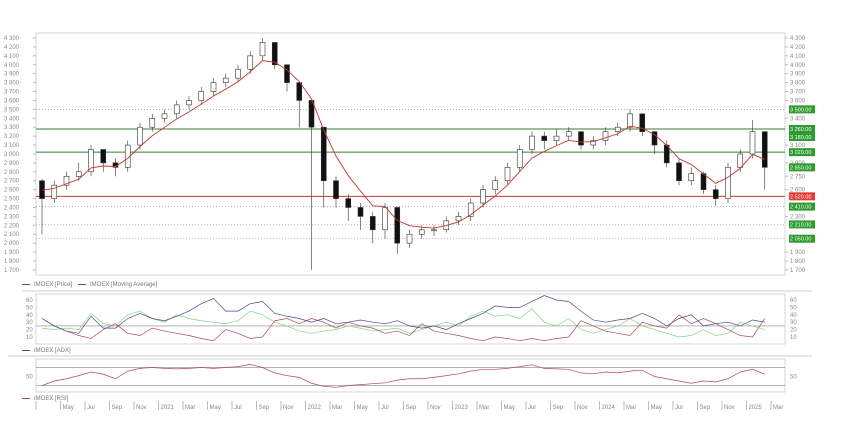 The height and width of the screenshot is (443, 842). I want to click on y-tick-label-right: 1 700, so click(798, 271).